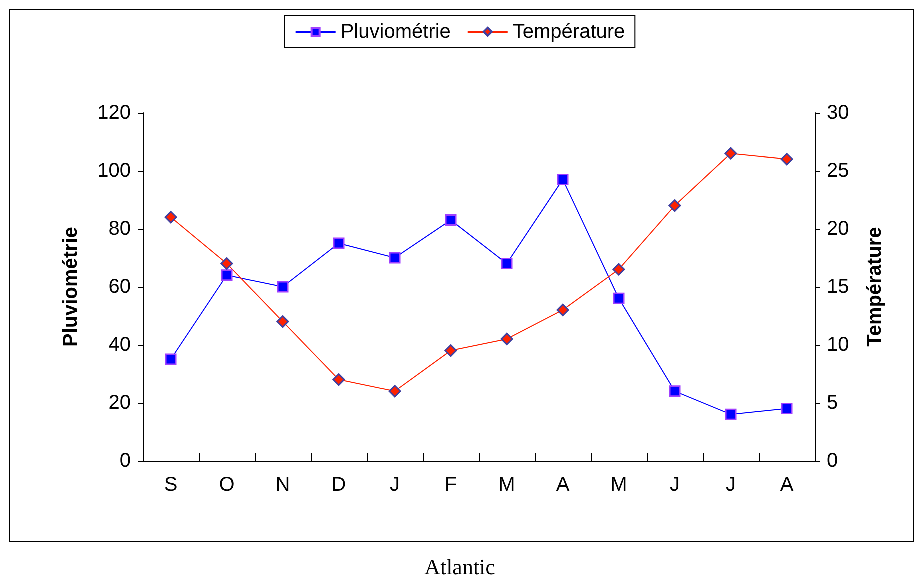 Image resolution: width=920 pixels, height=583 pixels. Describe the element at coordinates (838, 113) in the screenshot. I see `y2-tick-label: 30` at that location.